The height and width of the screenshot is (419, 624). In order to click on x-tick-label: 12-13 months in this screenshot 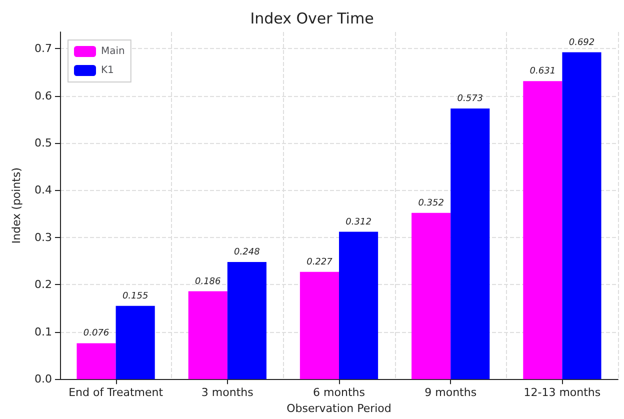, I will do `click(562, 393)`.